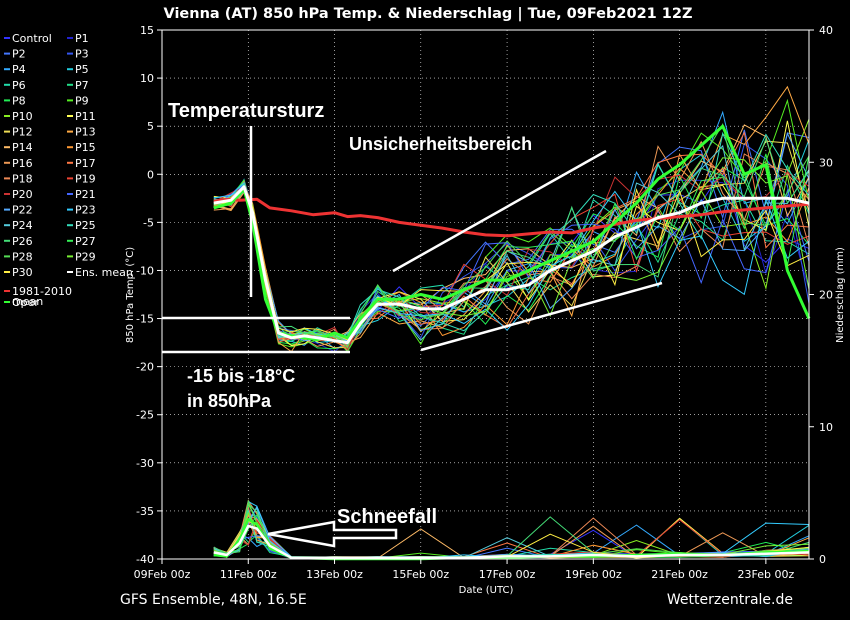 This screenshot has width=850, height=620. I want to click on annotation-range: -15 bis -18°C in 850hPa, so click(256, 363).